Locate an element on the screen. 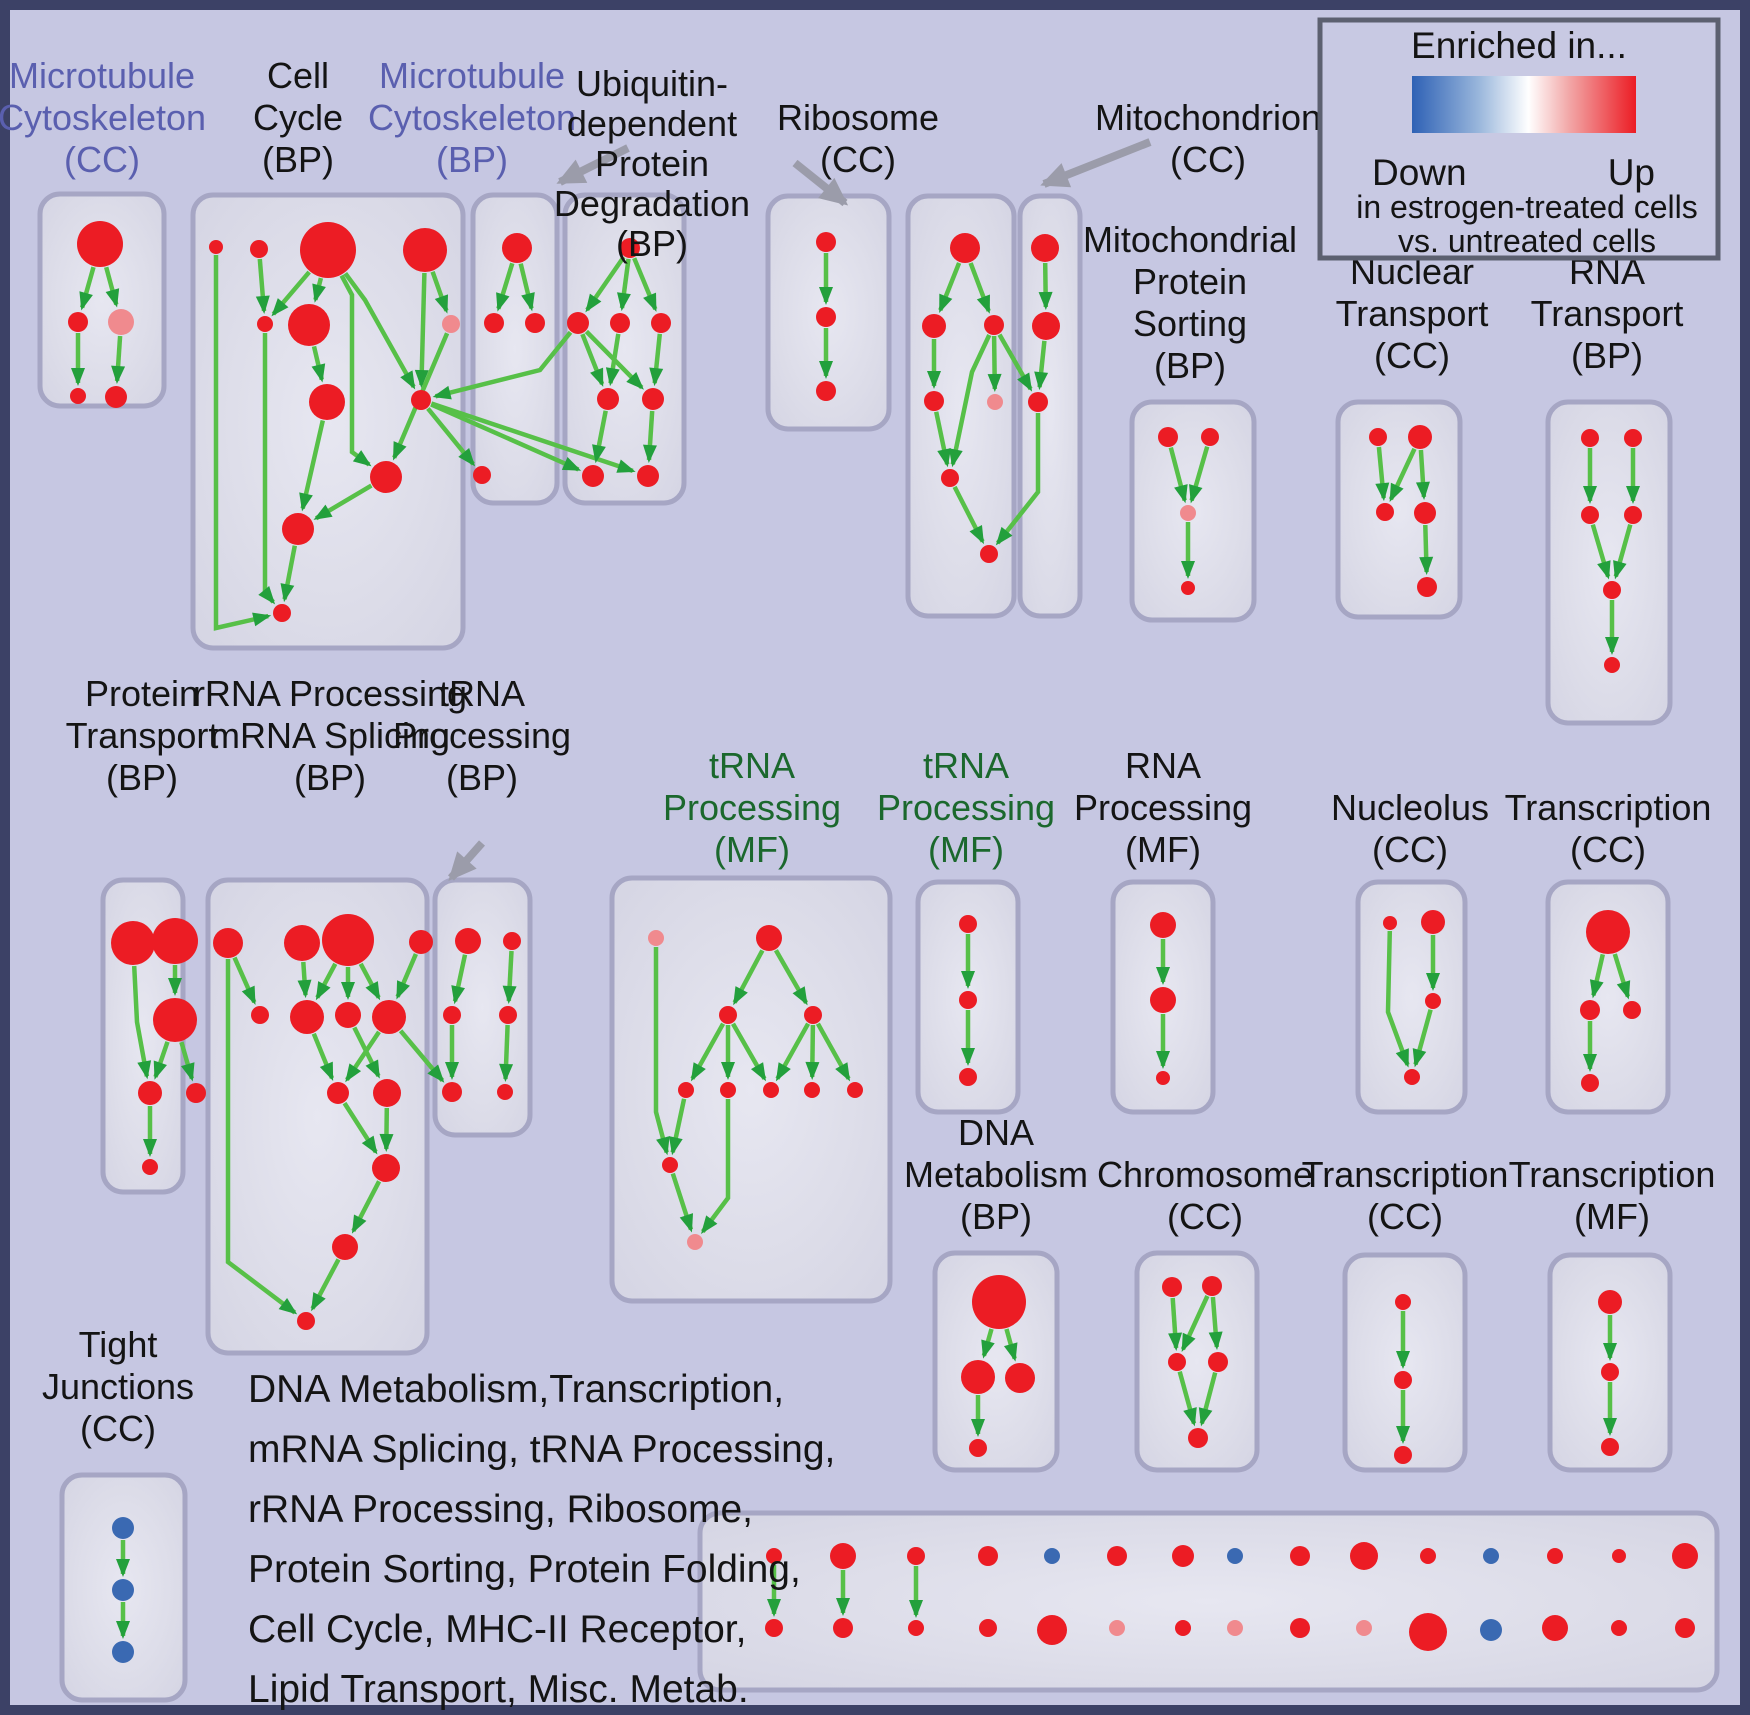 The image size is (1750, 1715). cluster-label-line: Processing is located at coordinates (966, 807).